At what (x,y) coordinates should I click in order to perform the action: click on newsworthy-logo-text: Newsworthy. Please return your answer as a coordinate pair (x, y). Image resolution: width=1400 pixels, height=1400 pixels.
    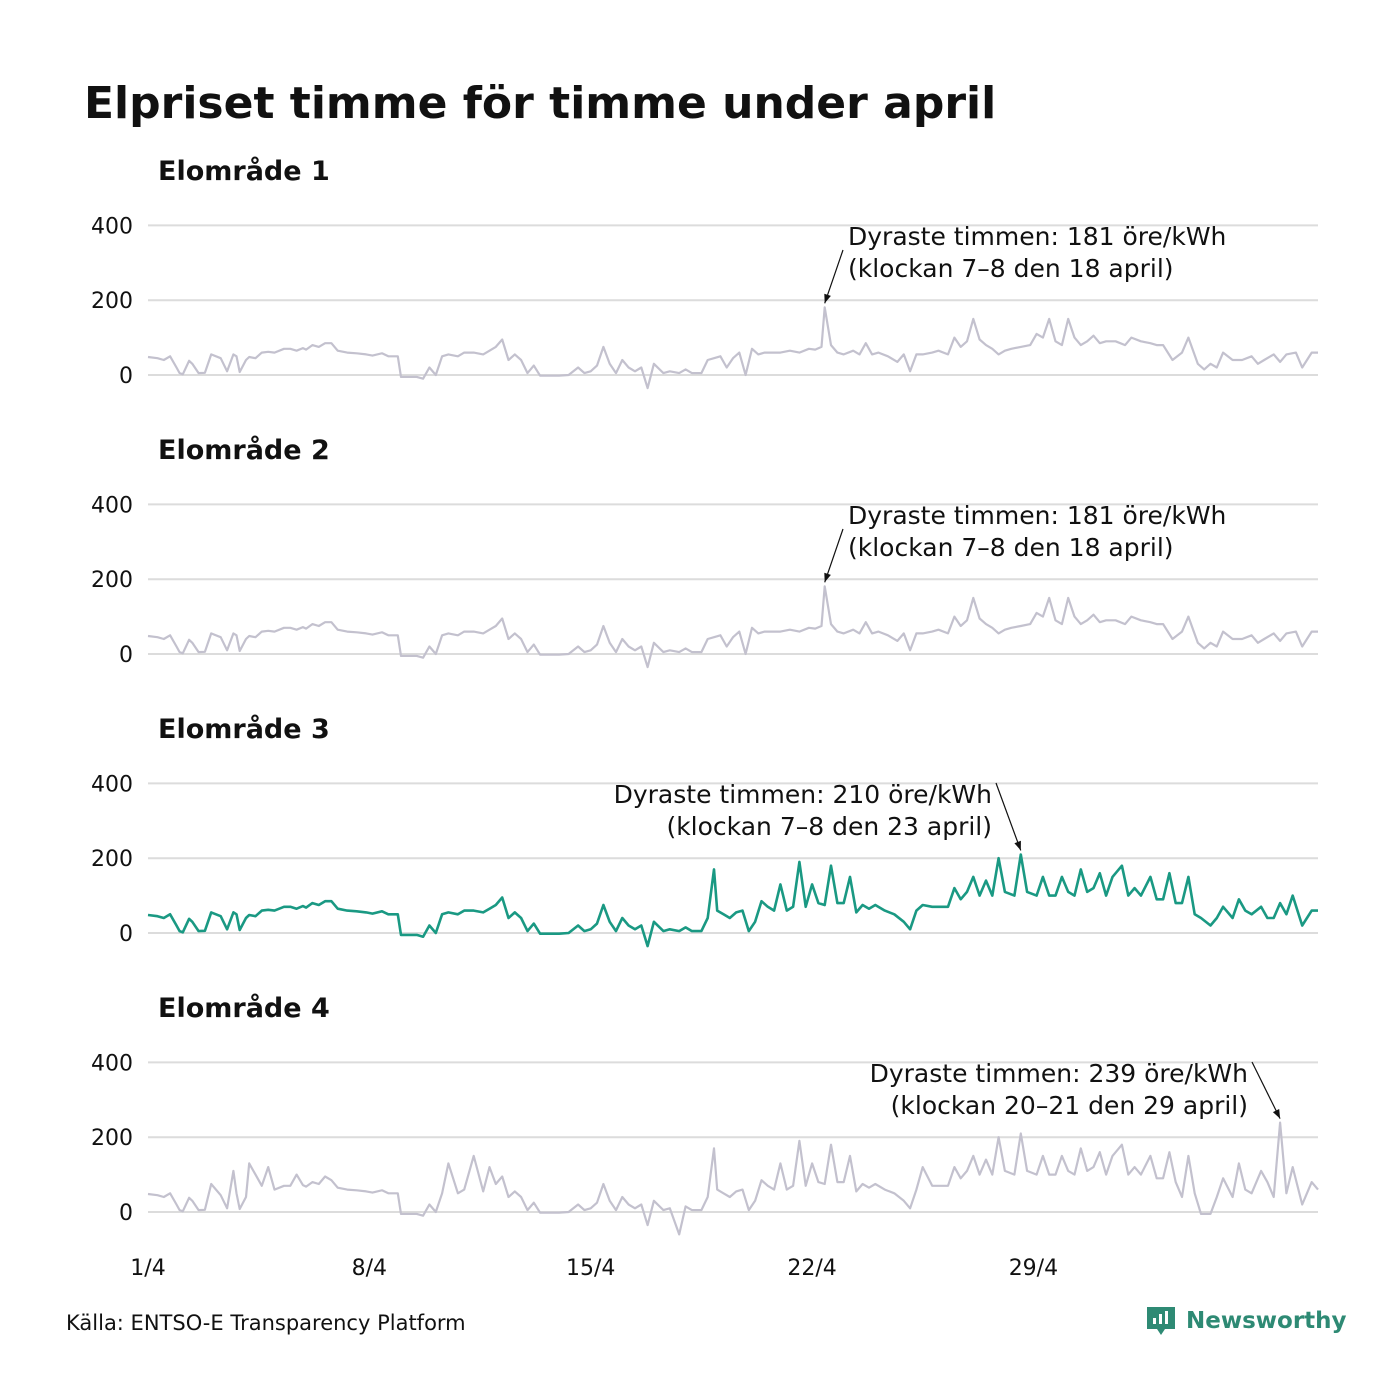
    Looking at the image, I should click on (1266, 1321).